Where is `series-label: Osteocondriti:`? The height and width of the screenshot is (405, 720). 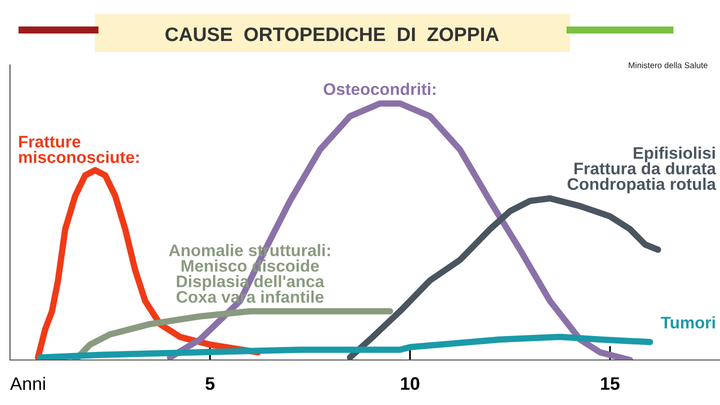 series-label: Osteocondriti: is located at coordinates (380, 89).